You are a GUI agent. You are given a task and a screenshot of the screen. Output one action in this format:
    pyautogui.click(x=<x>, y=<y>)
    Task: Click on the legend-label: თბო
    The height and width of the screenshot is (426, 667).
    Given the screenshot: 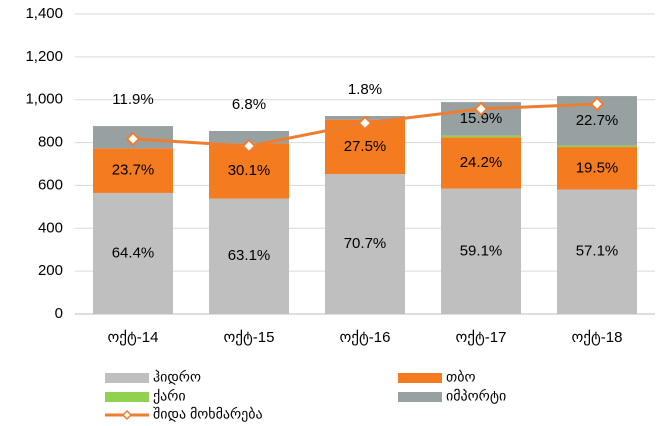 What is the action you would take?
    pyautogui.click(x=460, y=377)
    